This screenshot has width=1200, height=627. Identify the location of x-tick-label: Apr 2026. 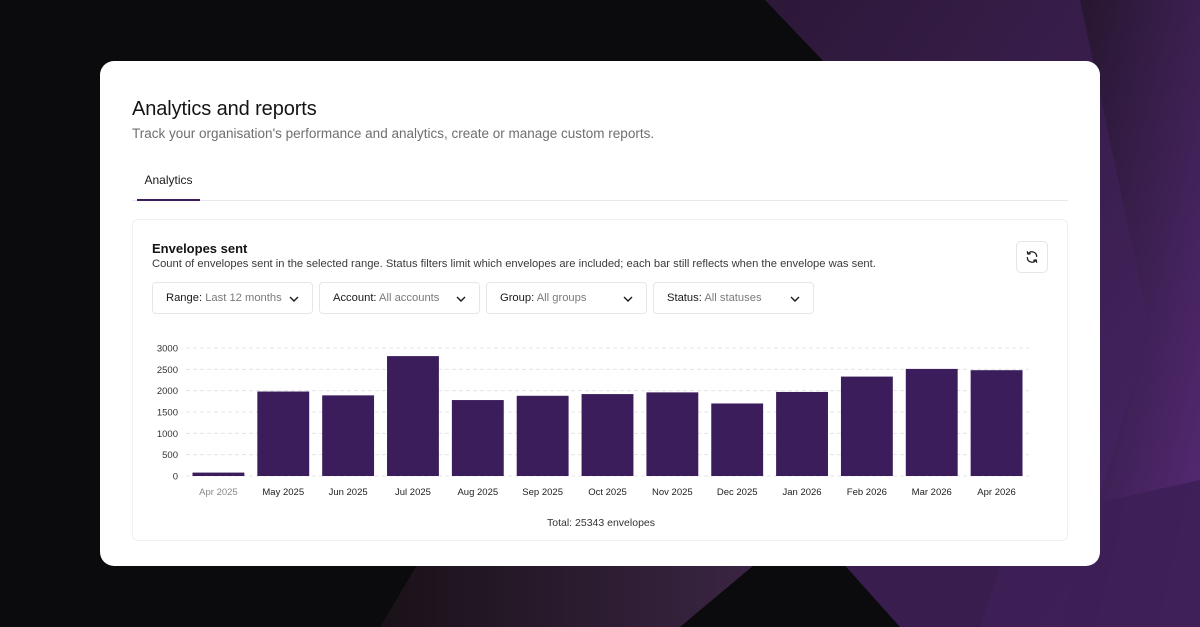
(996, 492).